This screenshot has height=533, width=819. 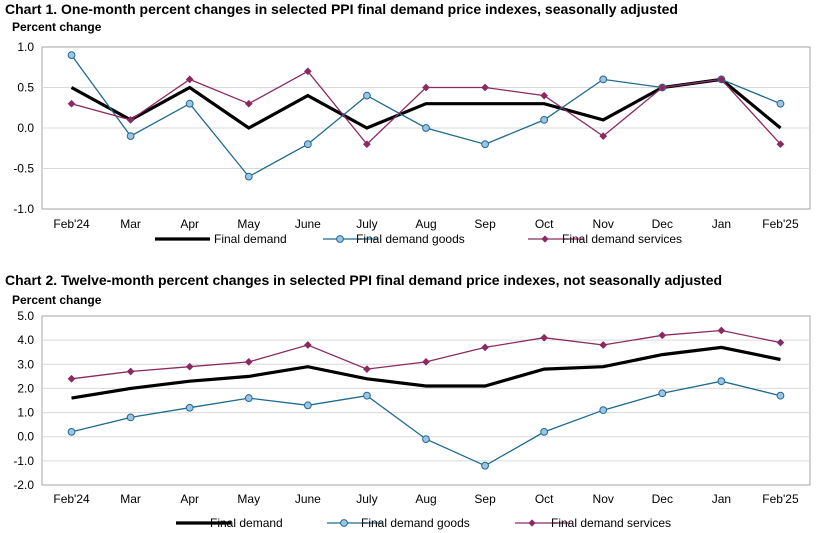 I want to click on chart2-x-tick-label: Mar, so click(x=130, y=499).